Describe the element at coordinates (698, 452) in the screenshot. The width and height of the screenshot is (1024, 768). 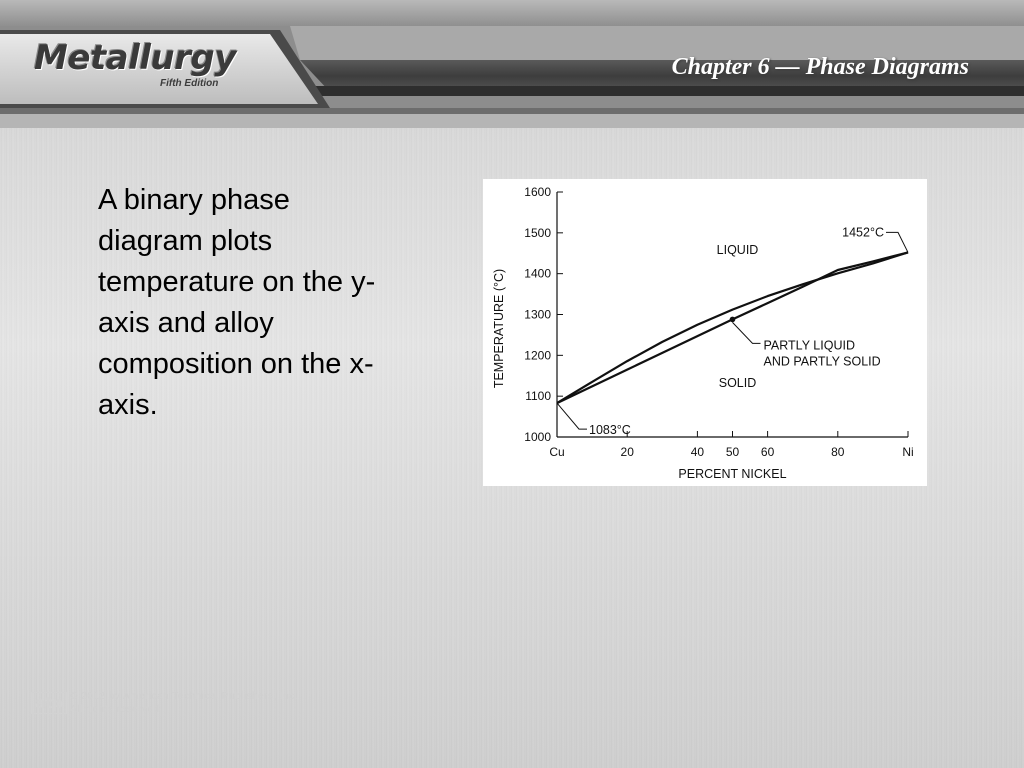
I see `x-tick-label: 40` at that location.